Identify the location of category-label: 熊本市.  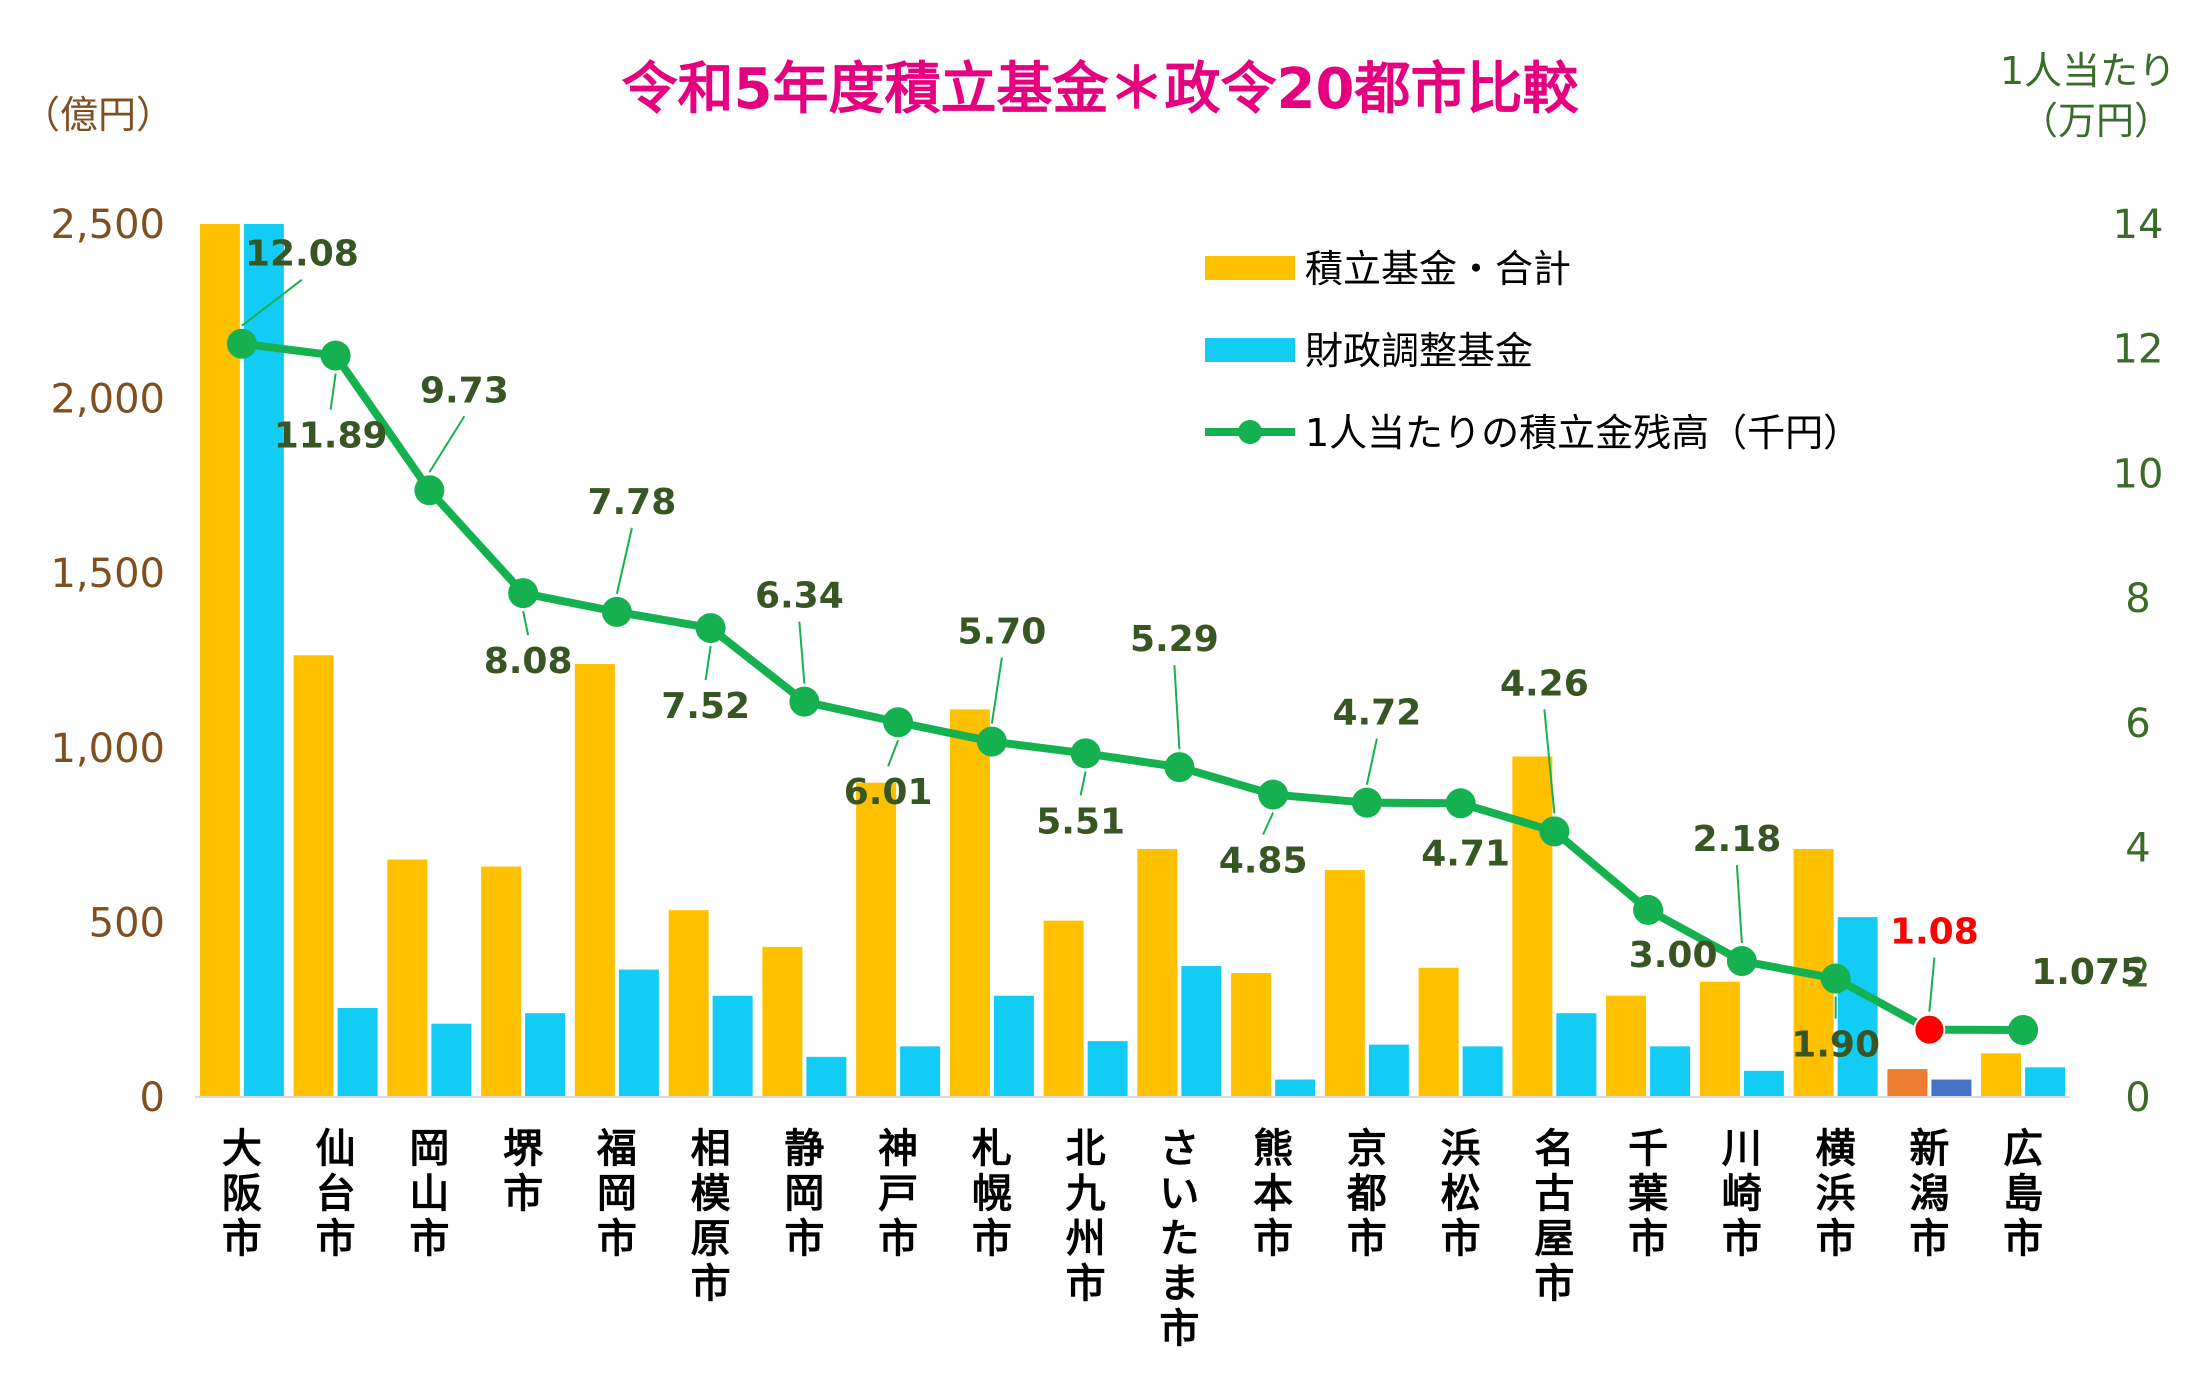
(1273, 1194).